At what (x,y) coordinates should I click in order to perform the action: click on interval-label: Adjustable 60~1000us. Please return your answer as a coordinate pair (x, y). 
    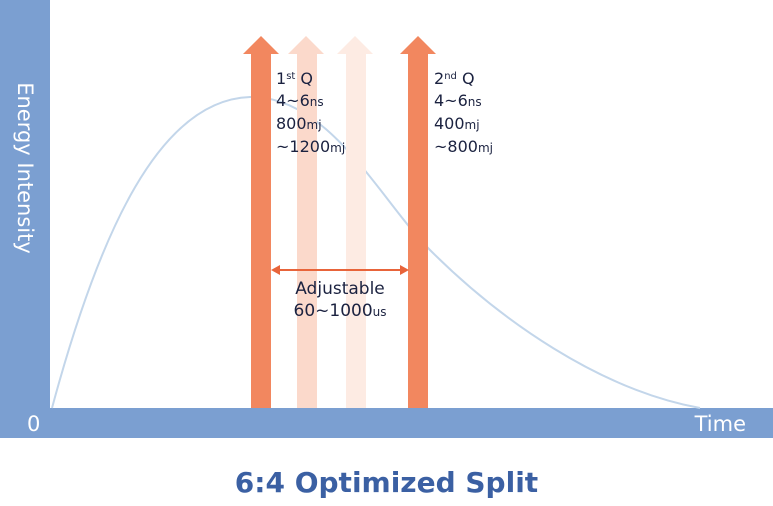
    Looking at the image, I should click on (340, 300).